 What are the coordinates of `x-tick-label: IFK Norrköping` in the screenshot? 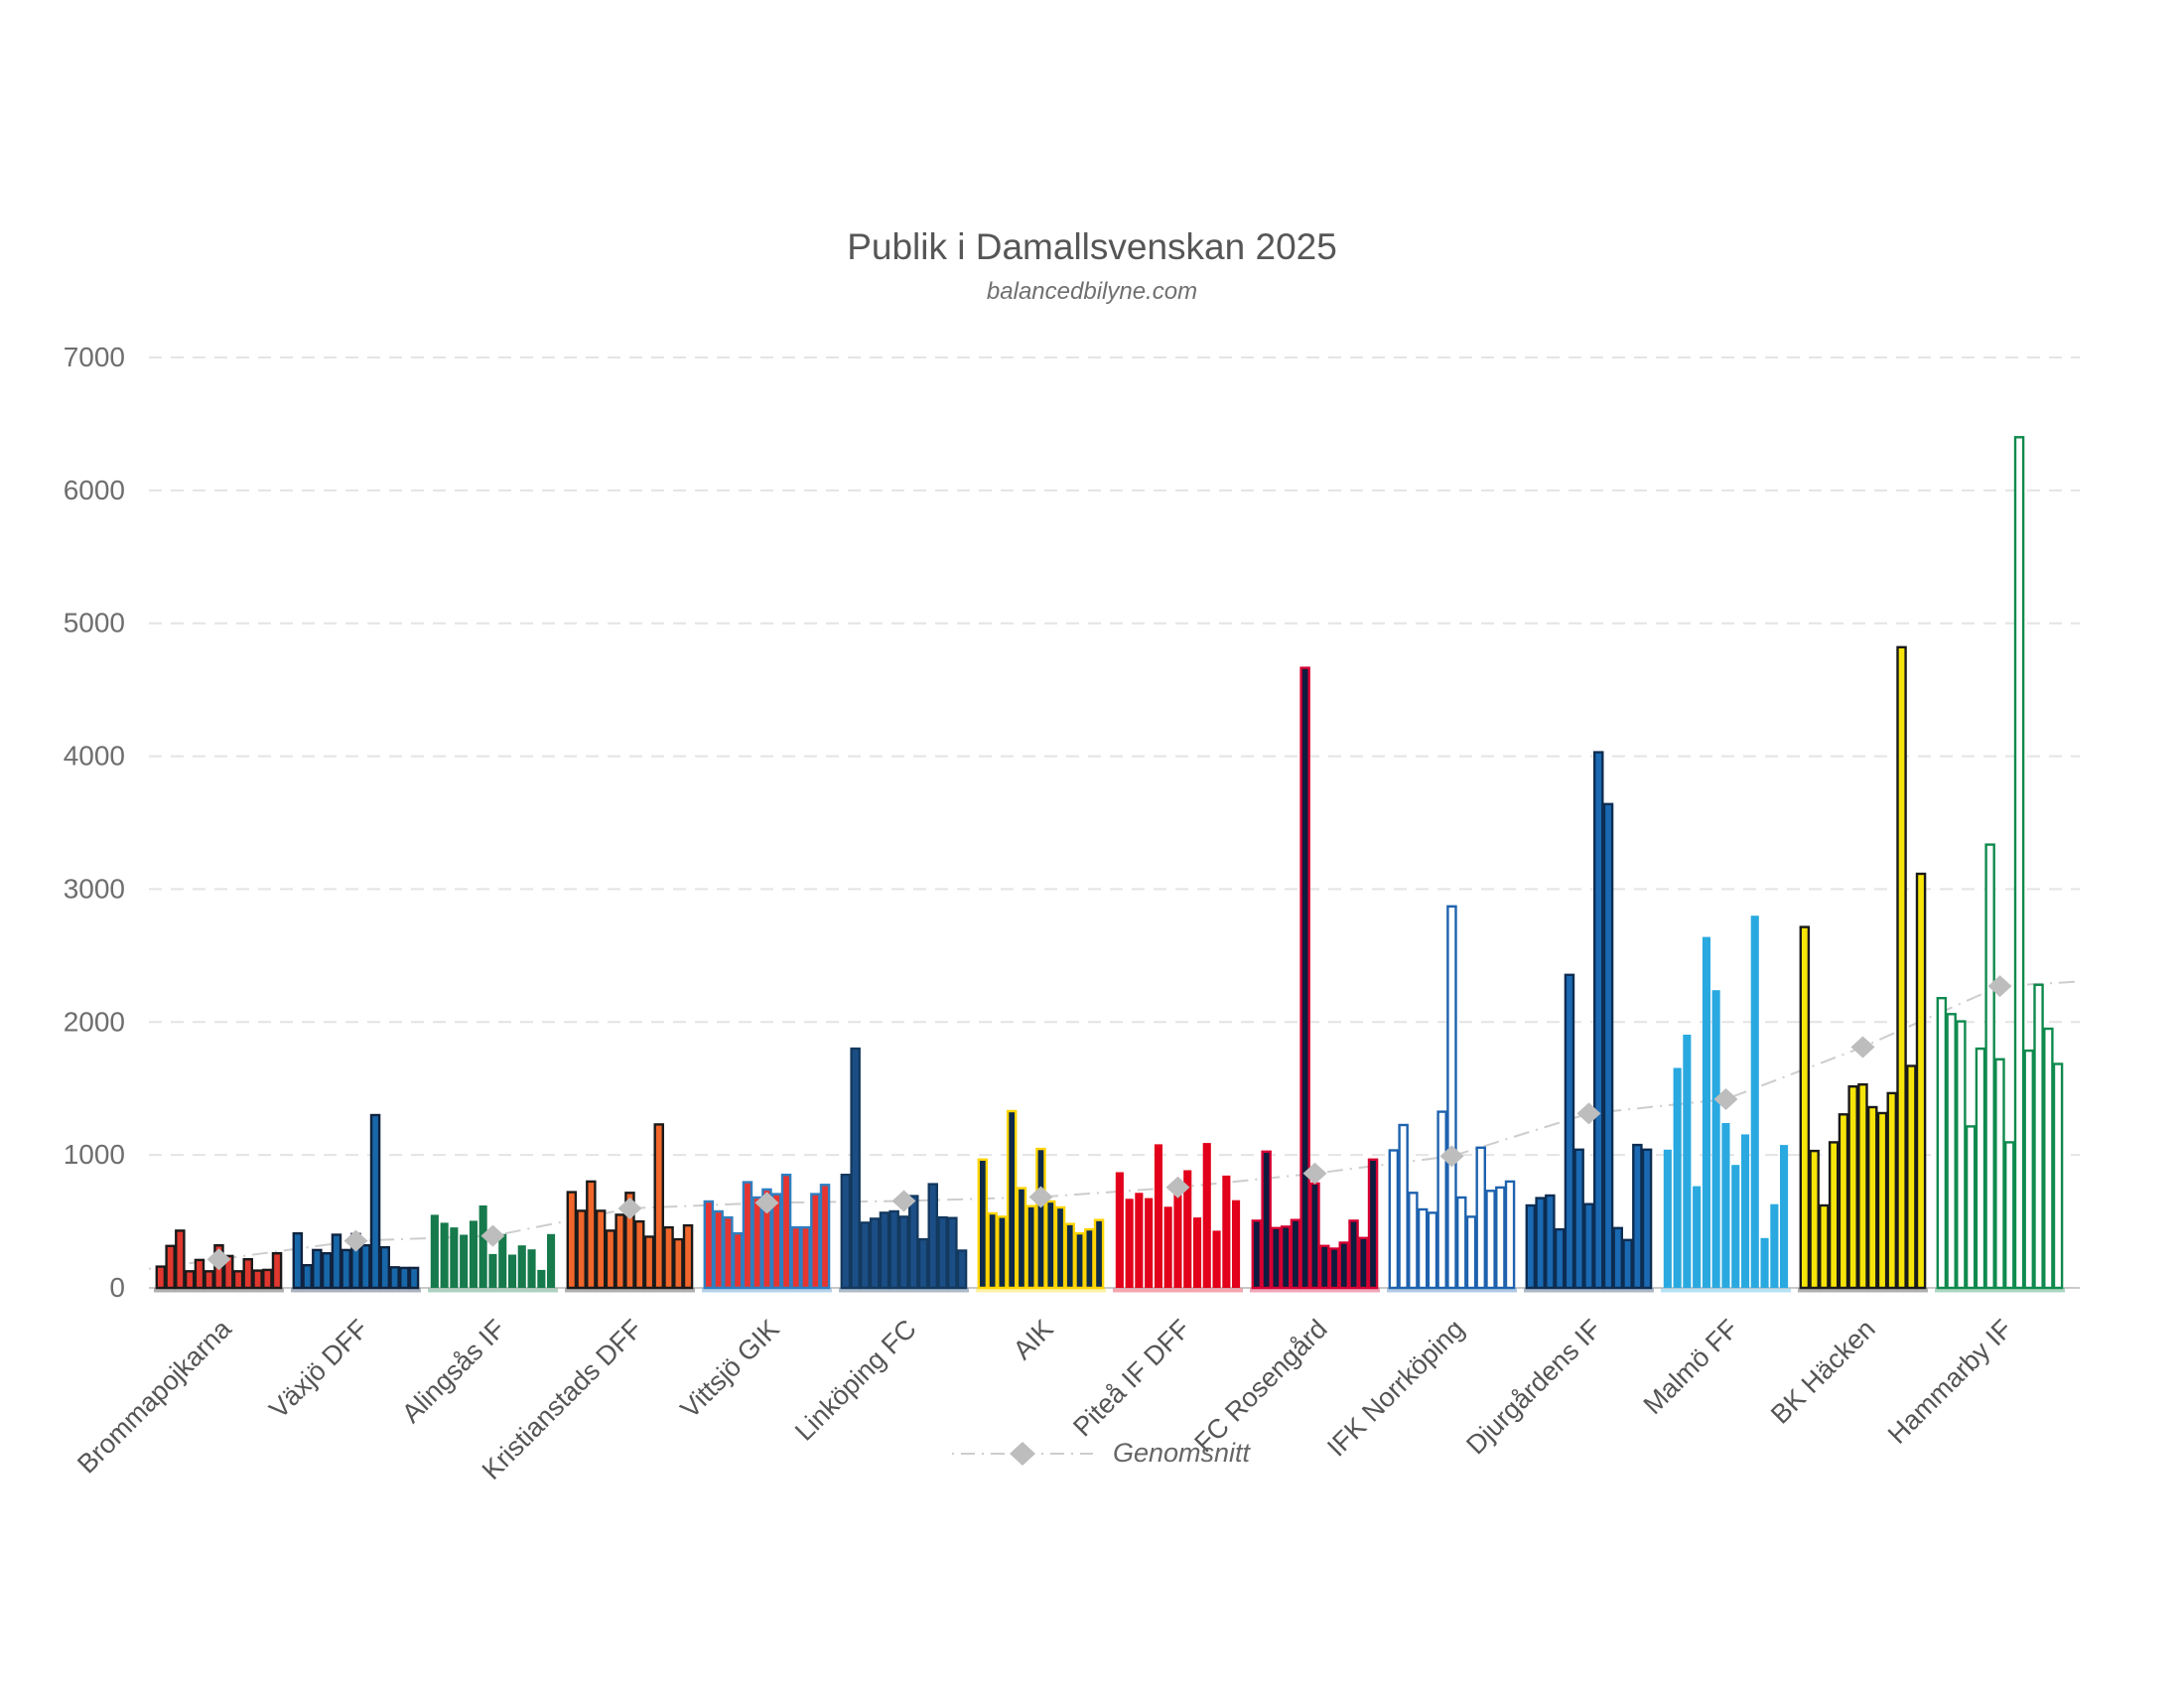 It's located at (1395, 1388).